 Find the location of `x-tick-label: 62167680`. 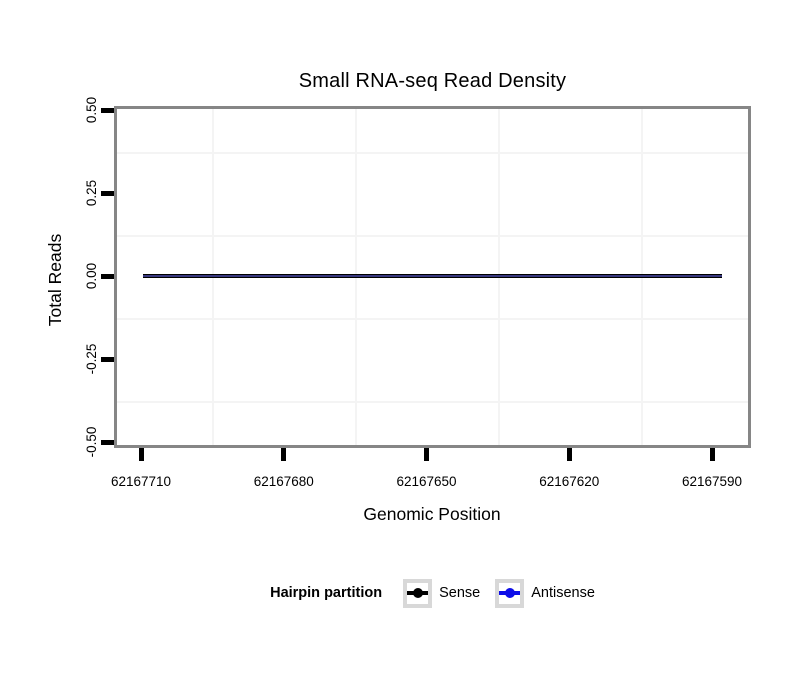

x-tick-label: 62167680 is located at coordinates (283, 481).